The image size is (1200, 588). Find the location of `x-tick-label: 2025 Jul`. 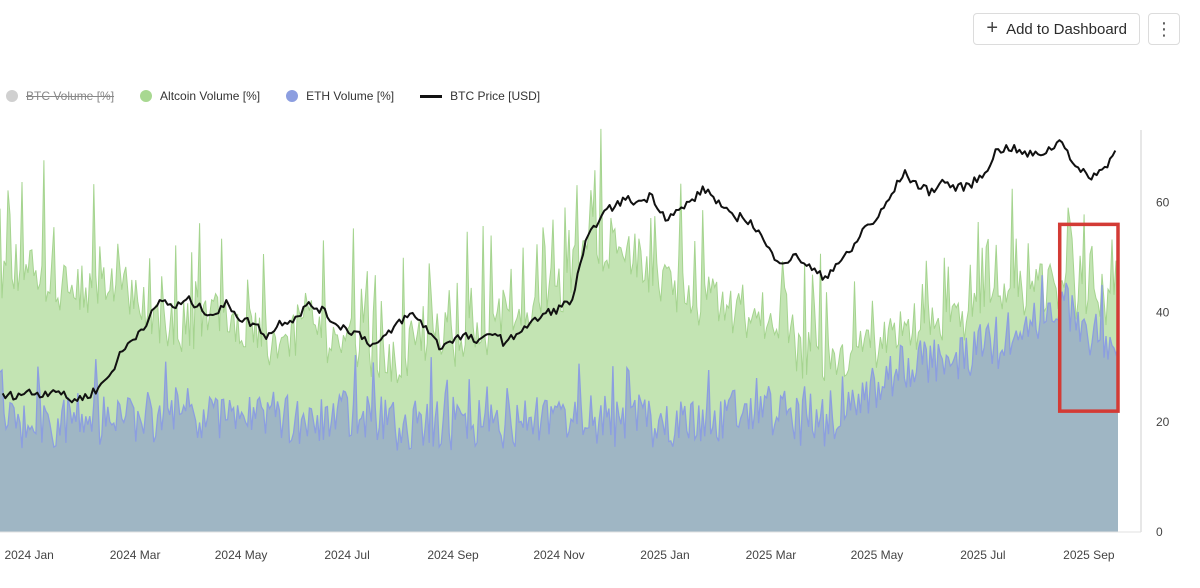

x-tick-label: 2025 Jul is located at coordinates (982, 555).